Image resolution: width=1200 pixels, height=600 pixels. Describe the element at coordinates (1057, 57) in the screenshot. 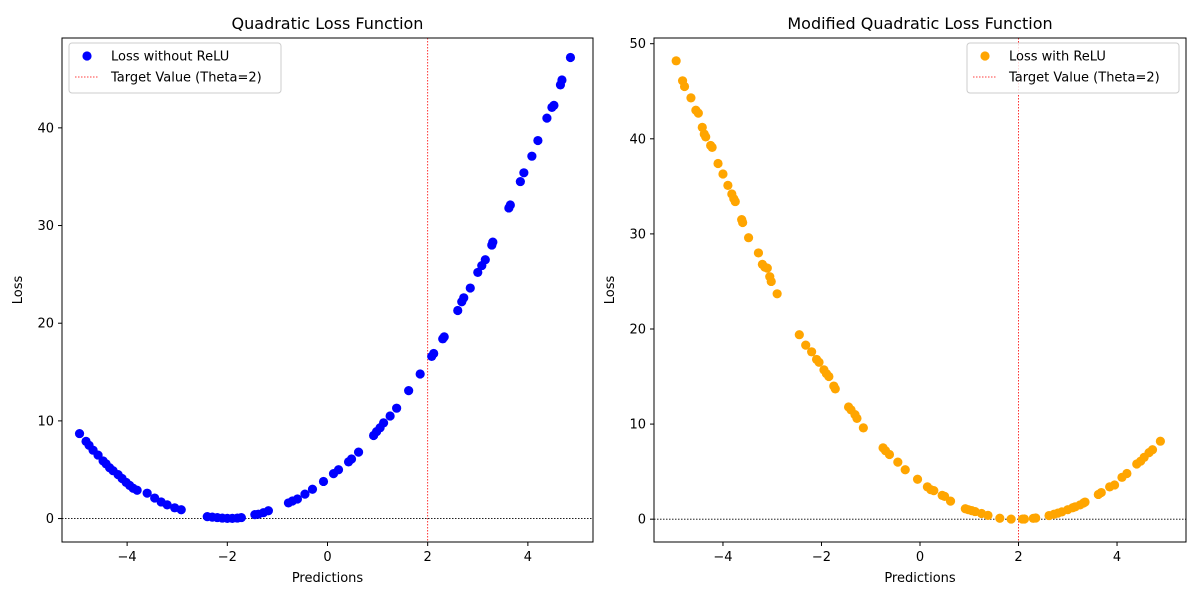

I see `legend-label: Loss with ReLU` at that location.